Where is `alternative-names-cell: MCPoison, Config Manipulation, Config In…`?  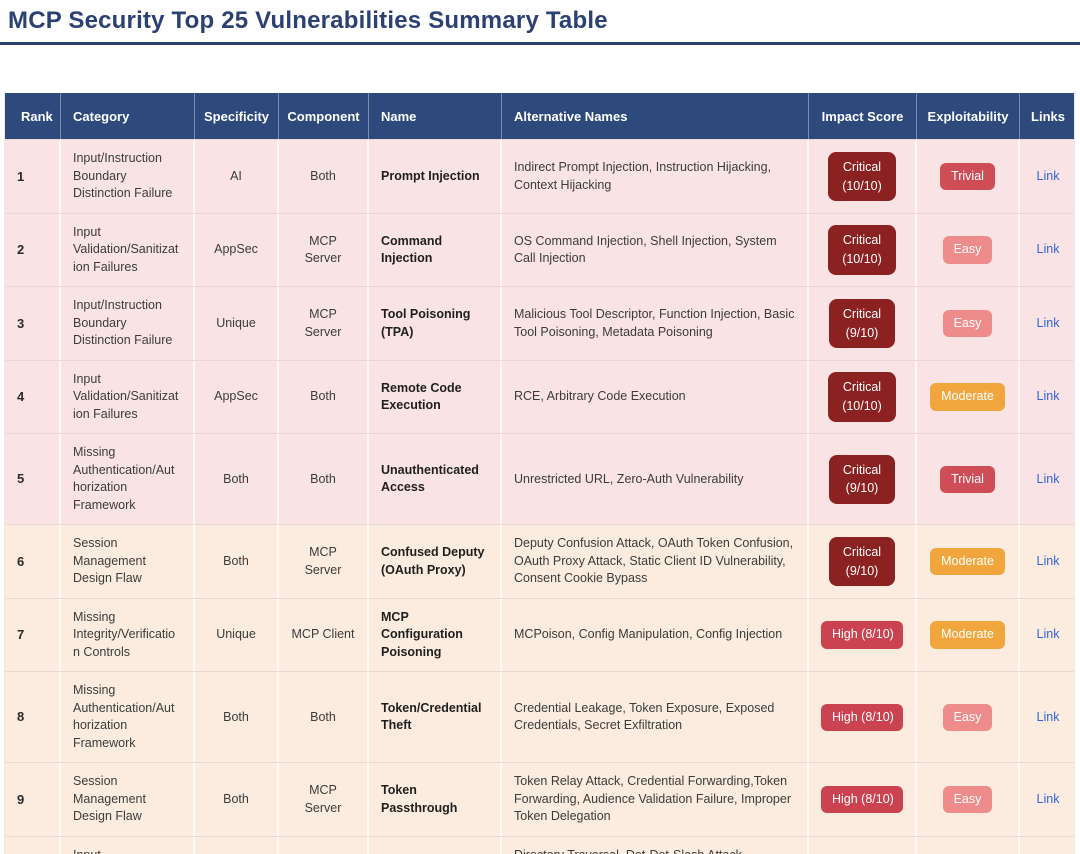
alternative-names-cell: MCPoison, Config Manipulation, Config In… is located at coordinates (655, 635).